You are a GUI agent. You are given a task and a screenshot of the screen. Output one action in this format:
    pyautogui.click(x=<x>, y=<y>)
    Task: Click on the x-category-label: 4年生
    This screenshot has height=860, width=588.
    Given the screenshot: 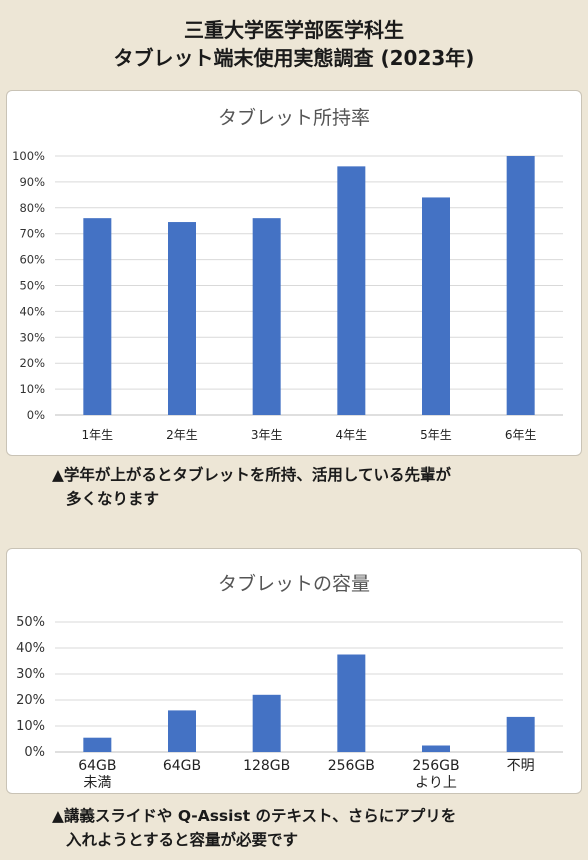 What is the action you would take?
    pyautogui.click(x=352, y=435)
    